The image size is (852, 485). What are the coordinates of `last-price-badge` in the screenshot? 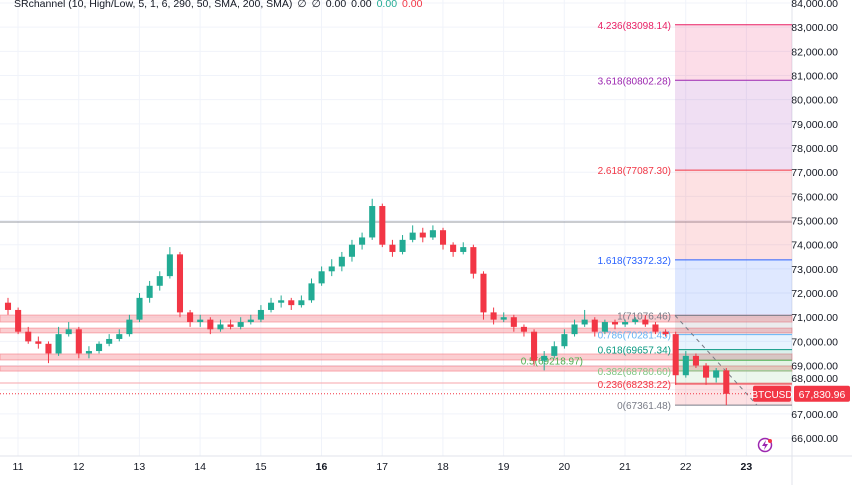 It's located at (822, 393).